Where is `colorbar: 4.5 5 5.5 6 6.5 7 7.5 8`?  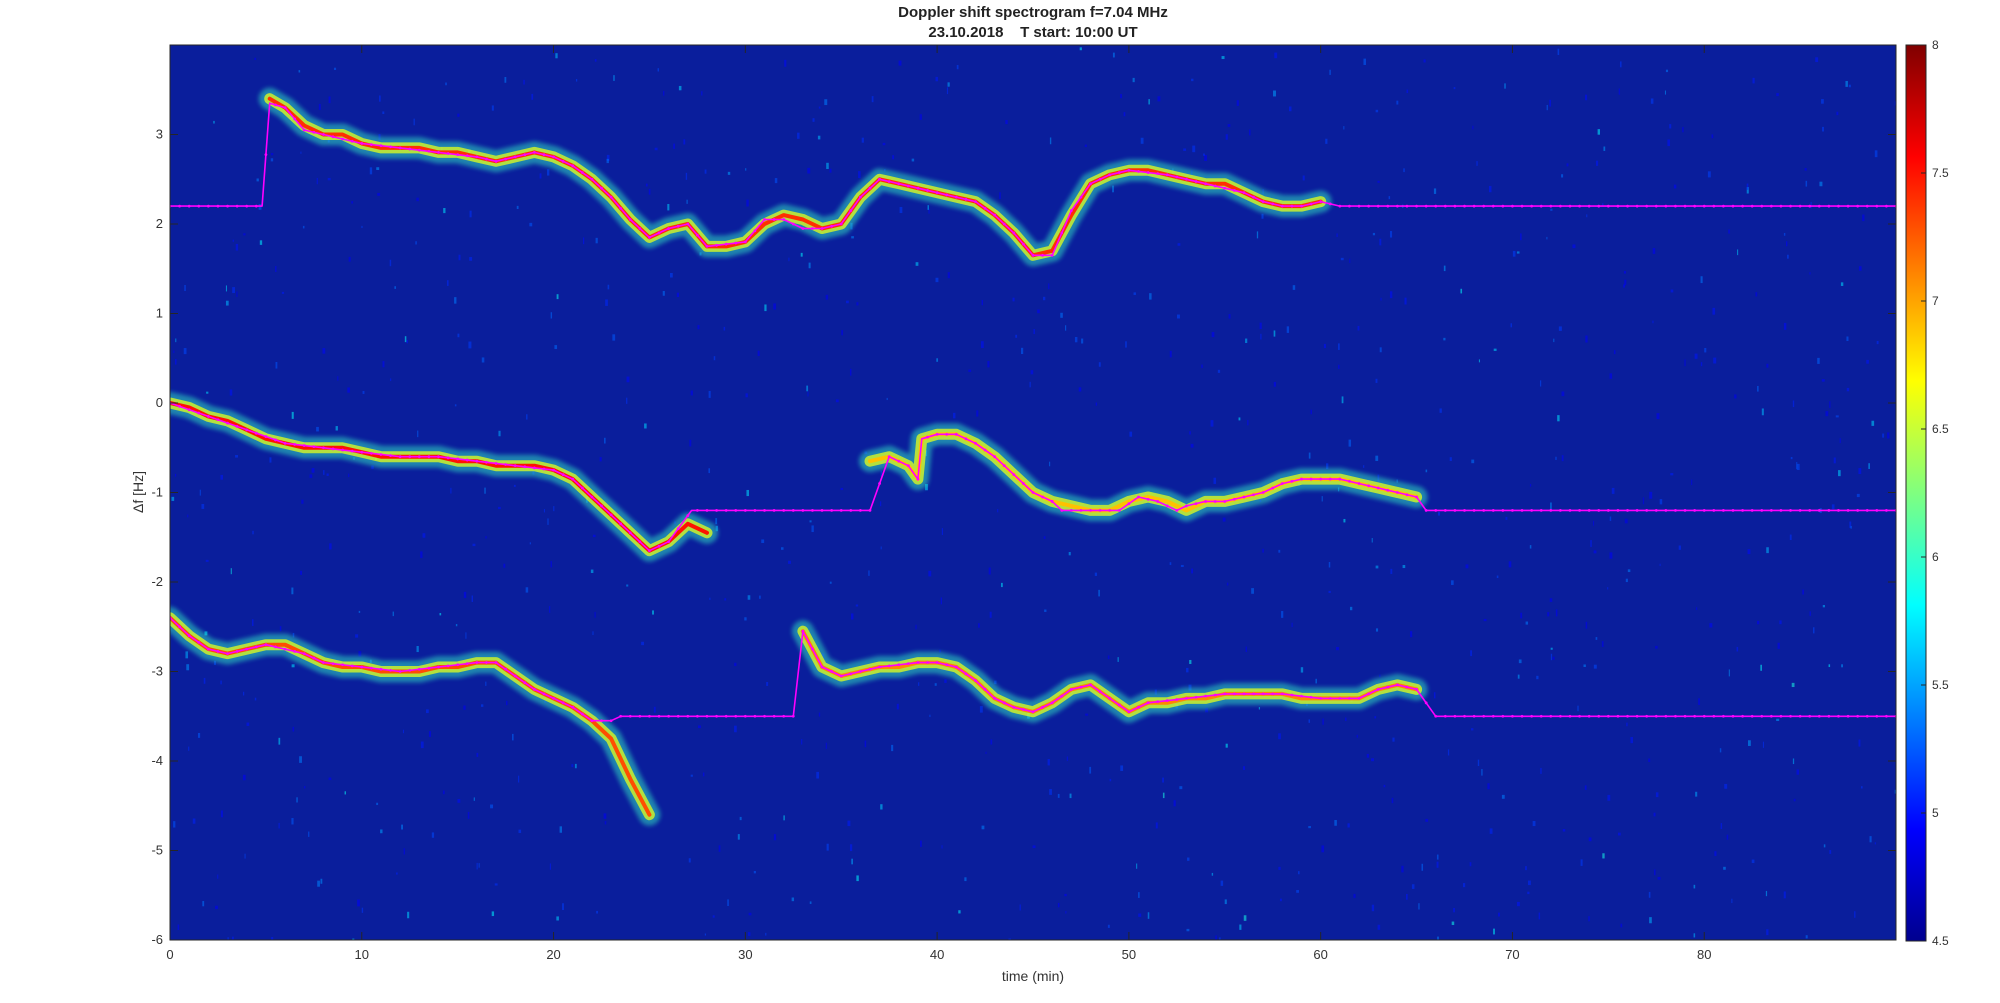
colorbar: 4.5 5 5.5 6 6.5 7 7.5 8 is located at coordinates (1927, 493).